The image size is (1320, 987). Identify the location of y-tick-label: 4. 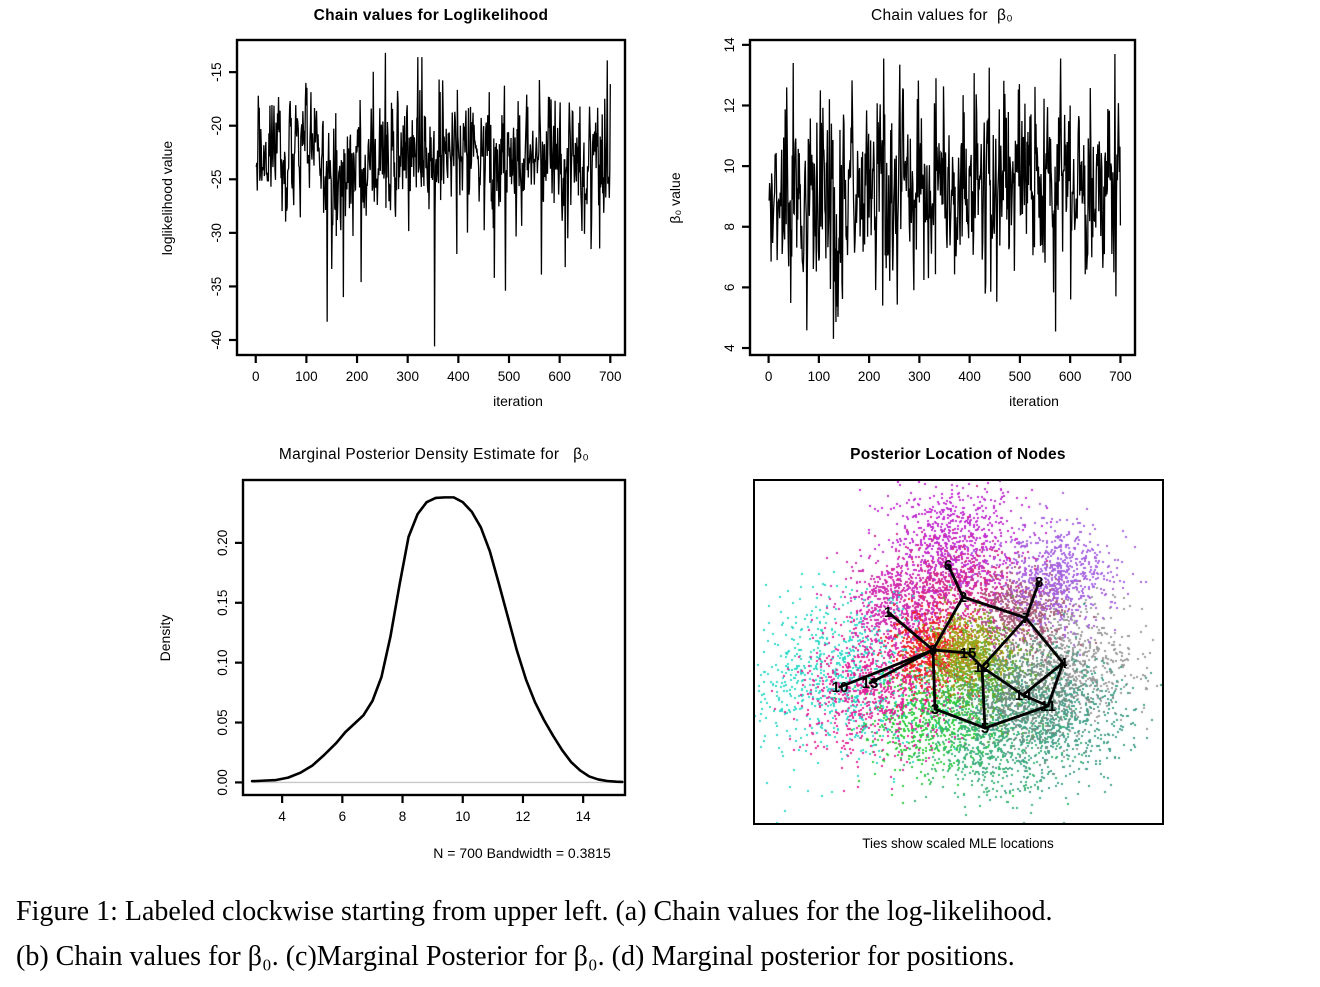
(729, 348).